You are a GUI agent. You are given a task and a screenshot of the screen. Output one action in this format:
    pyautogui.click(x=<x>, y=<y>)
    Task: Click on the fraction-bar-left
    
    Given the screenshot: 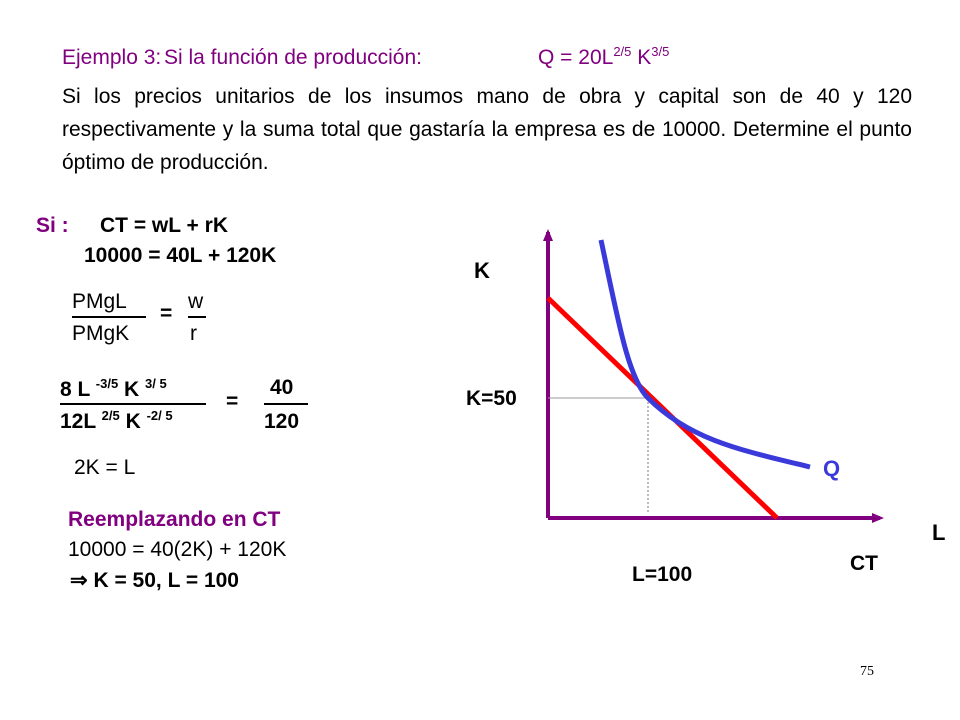 What is the action you would take?
    pyautogui.click(x=109, y=317)
    